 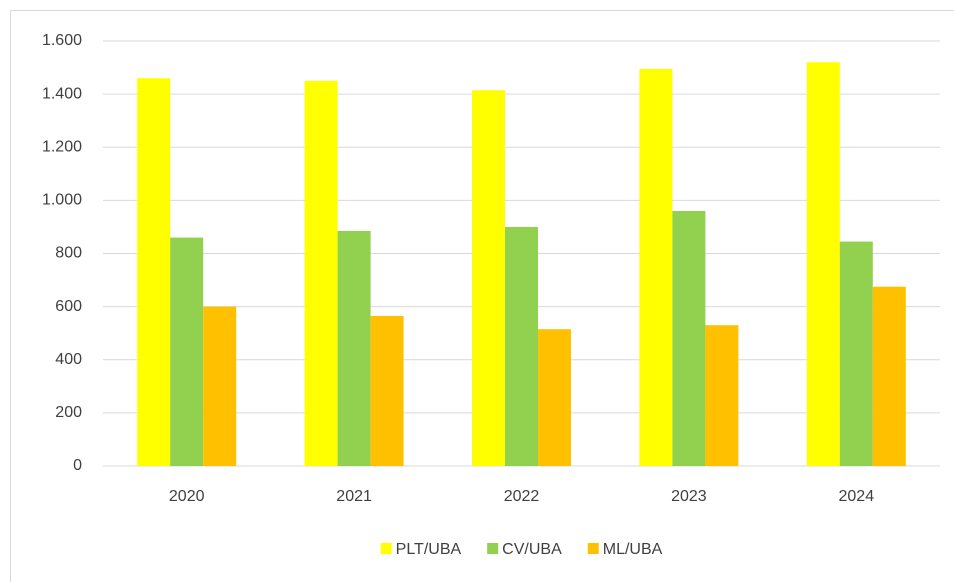 I want to click on y-tick-label: 1.400, so click(x=62, y=93).